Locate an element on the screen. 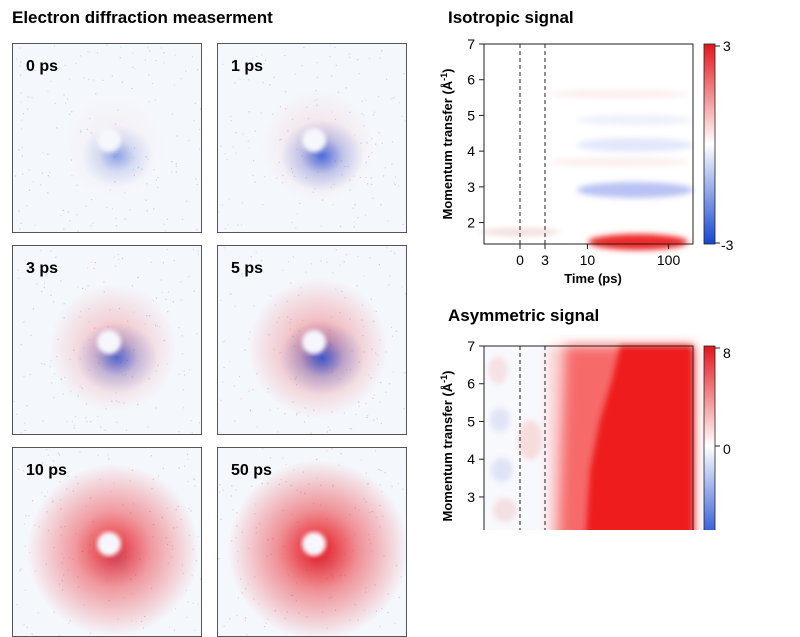 This screenshot has width=800, height=637. asymmetric-chart-title: Asymmetric signal is located at coordinates (523, 316).